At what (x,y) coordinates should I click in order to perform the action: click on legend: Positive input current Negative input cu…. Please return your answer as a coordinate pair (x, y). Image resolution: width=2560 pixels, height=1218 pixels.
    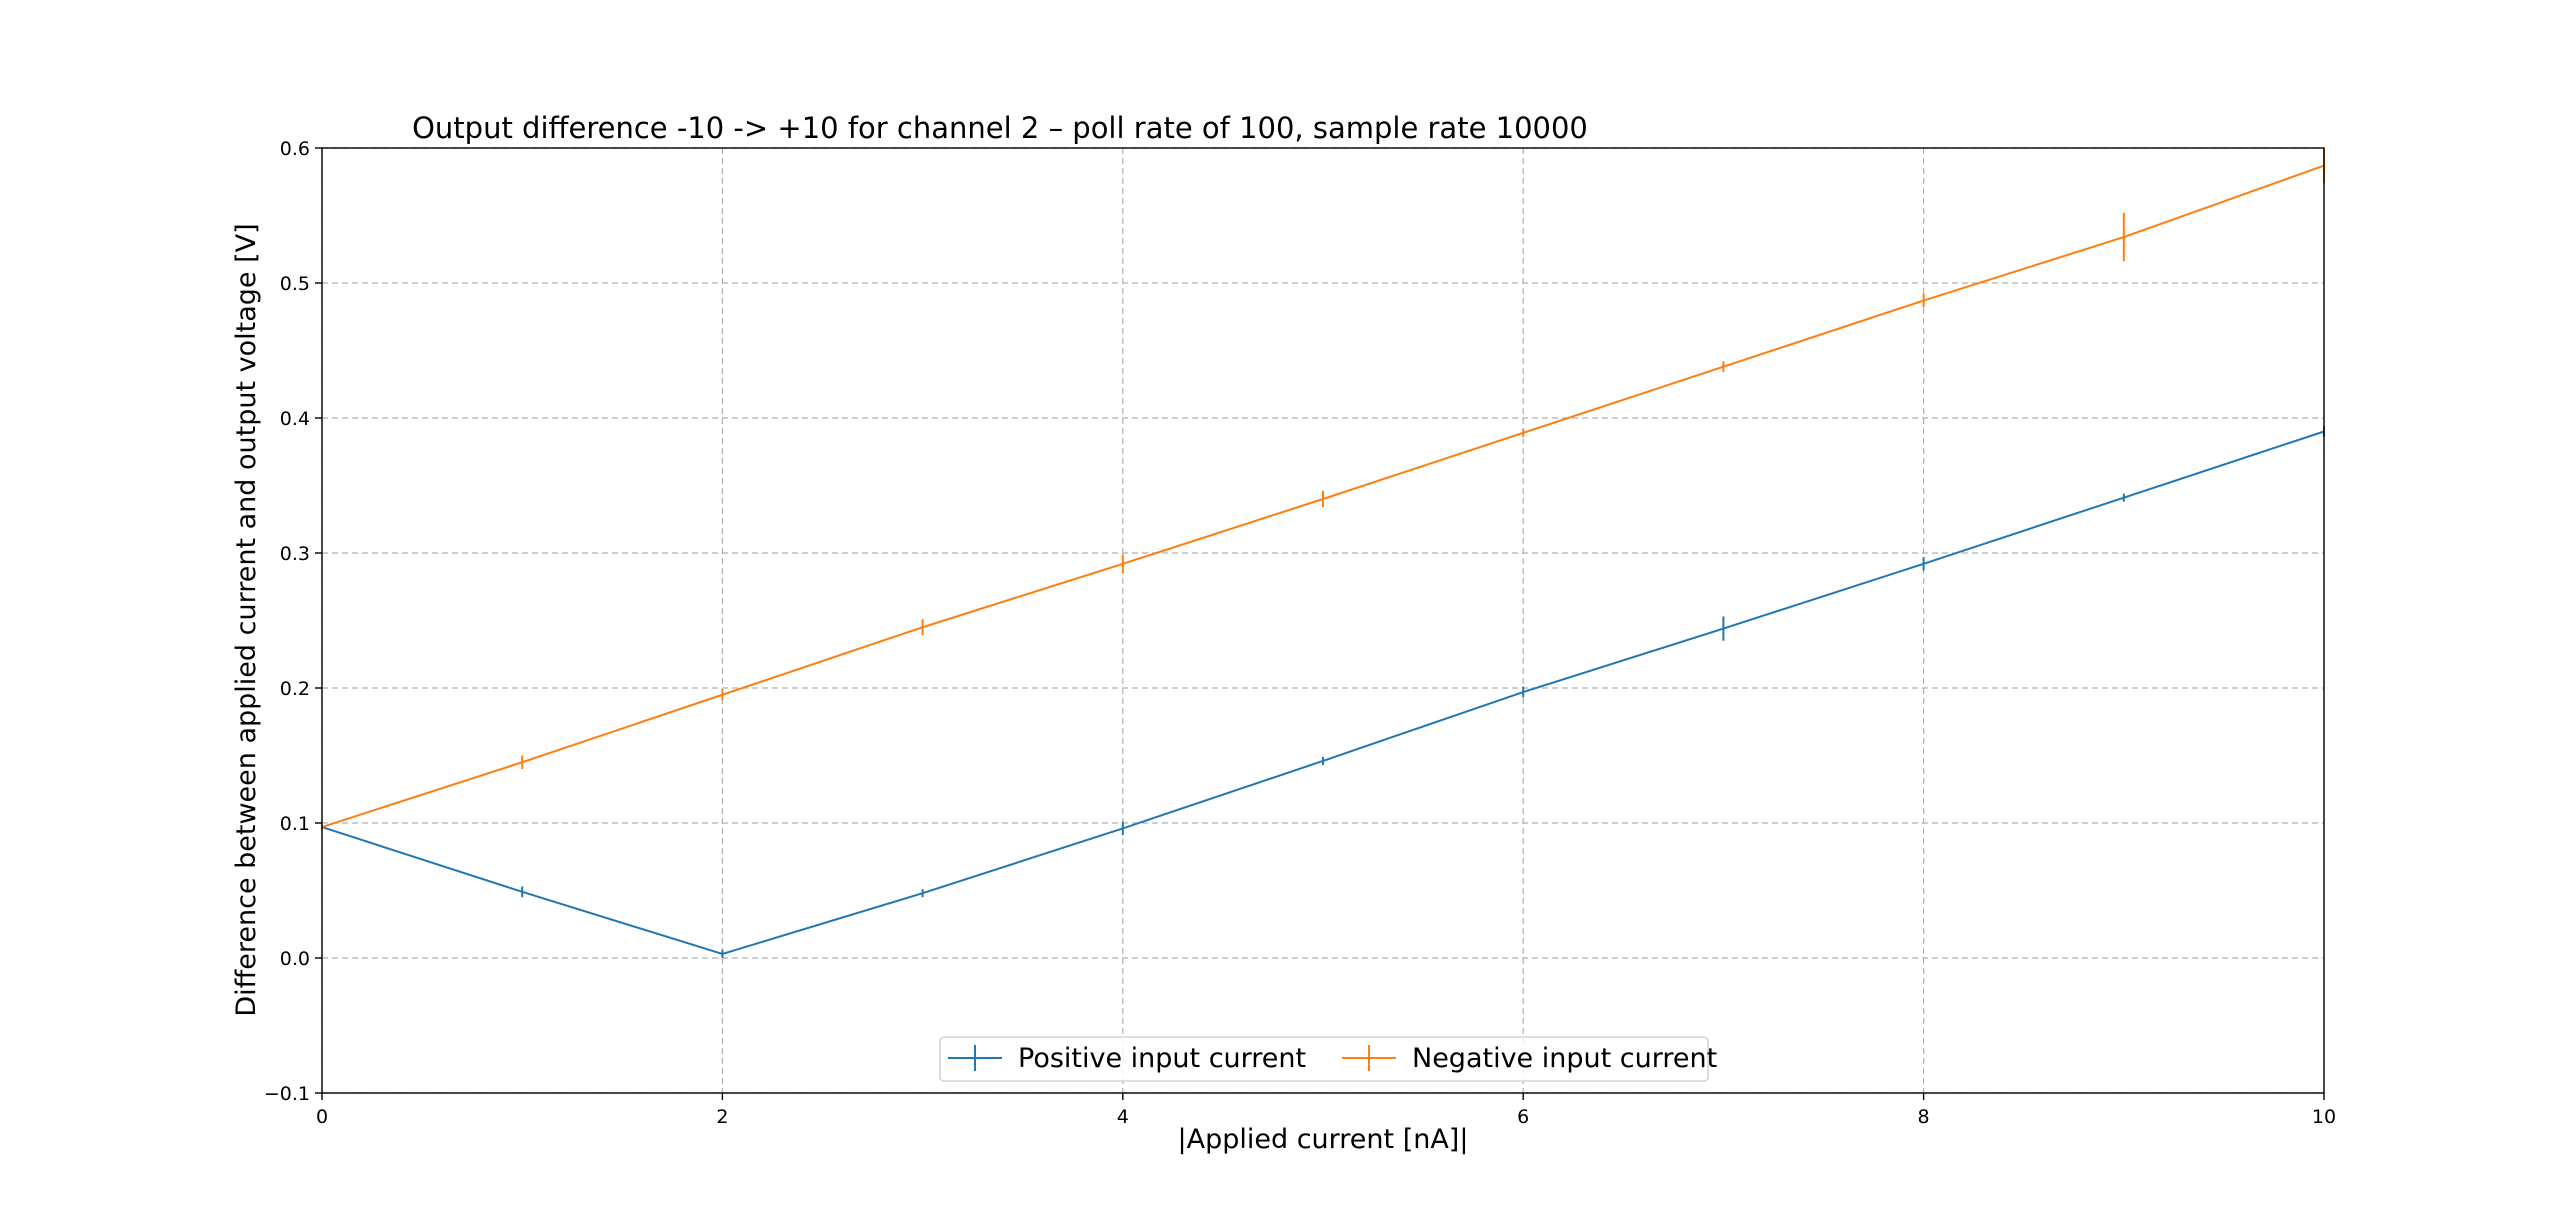
    Looking at the image, I should click on (1328, 1059).